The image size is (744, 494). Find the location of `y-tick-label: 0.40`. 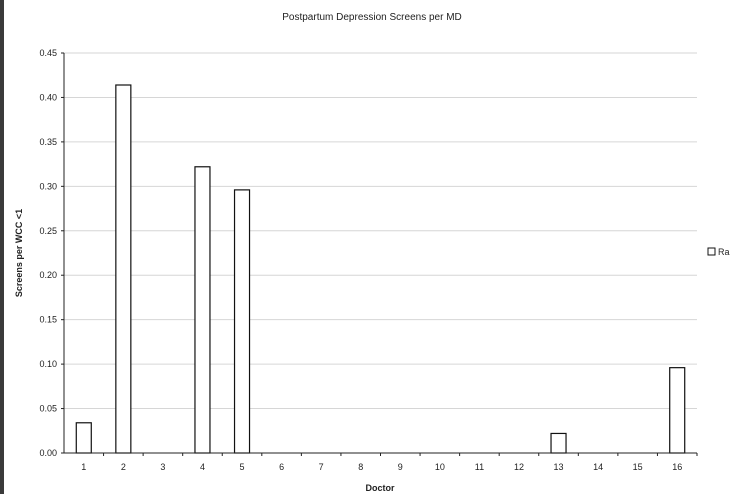

y-tick-label: 0.40 is located at coordinates (48, 97).